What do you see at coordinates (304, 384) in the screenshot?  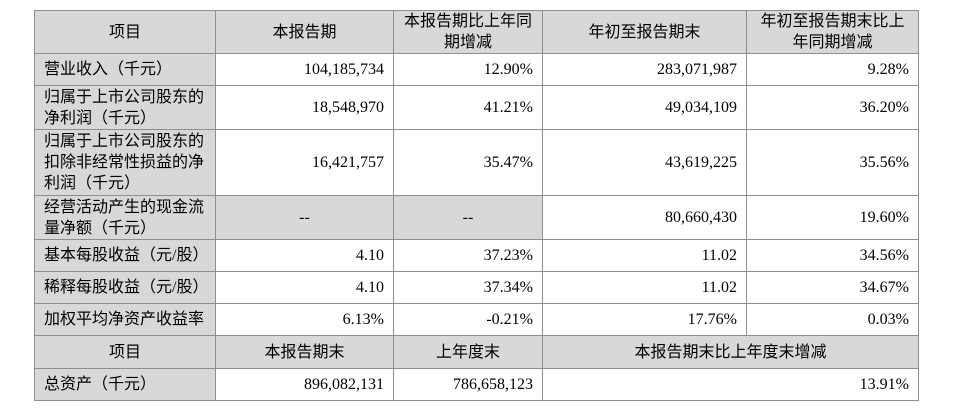 I see `cell-value: 896,082,131` at bounding box center [304, 384].